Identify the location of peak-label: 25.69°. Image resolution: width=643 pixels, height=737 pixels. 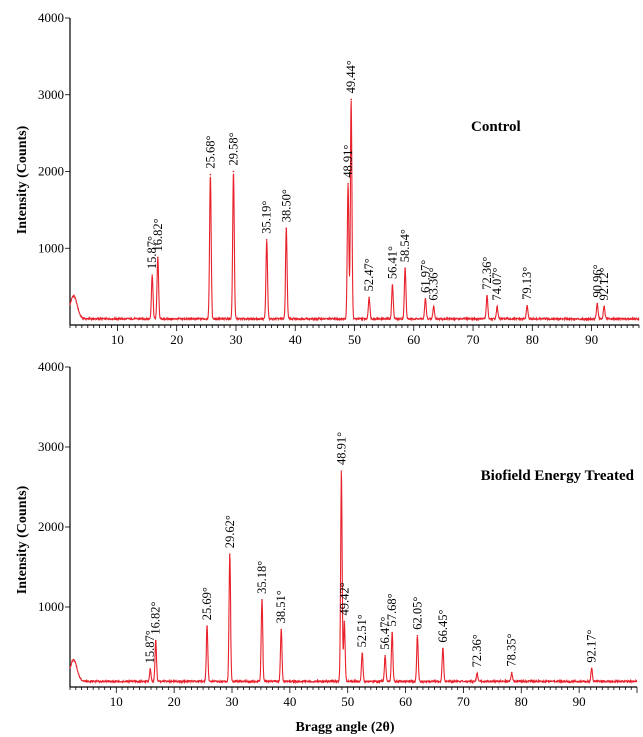
(207, 603).